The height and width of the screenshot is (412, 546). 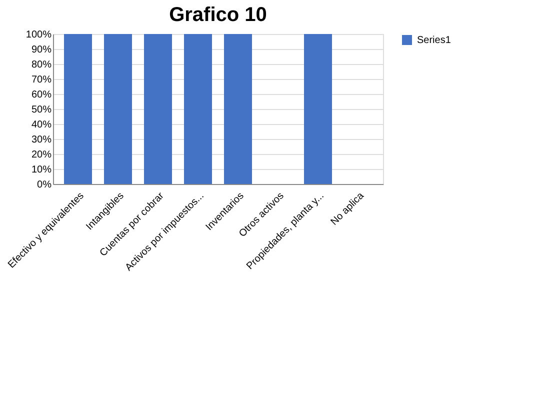 I want to click on y-tick-label: 10%, so click(x=41, y=170).